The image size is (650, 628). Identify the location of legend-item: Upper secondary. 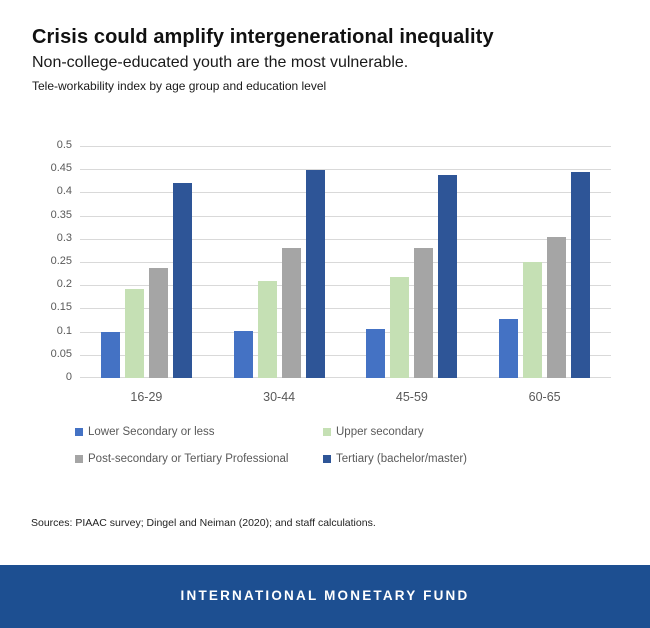
(395, 432).